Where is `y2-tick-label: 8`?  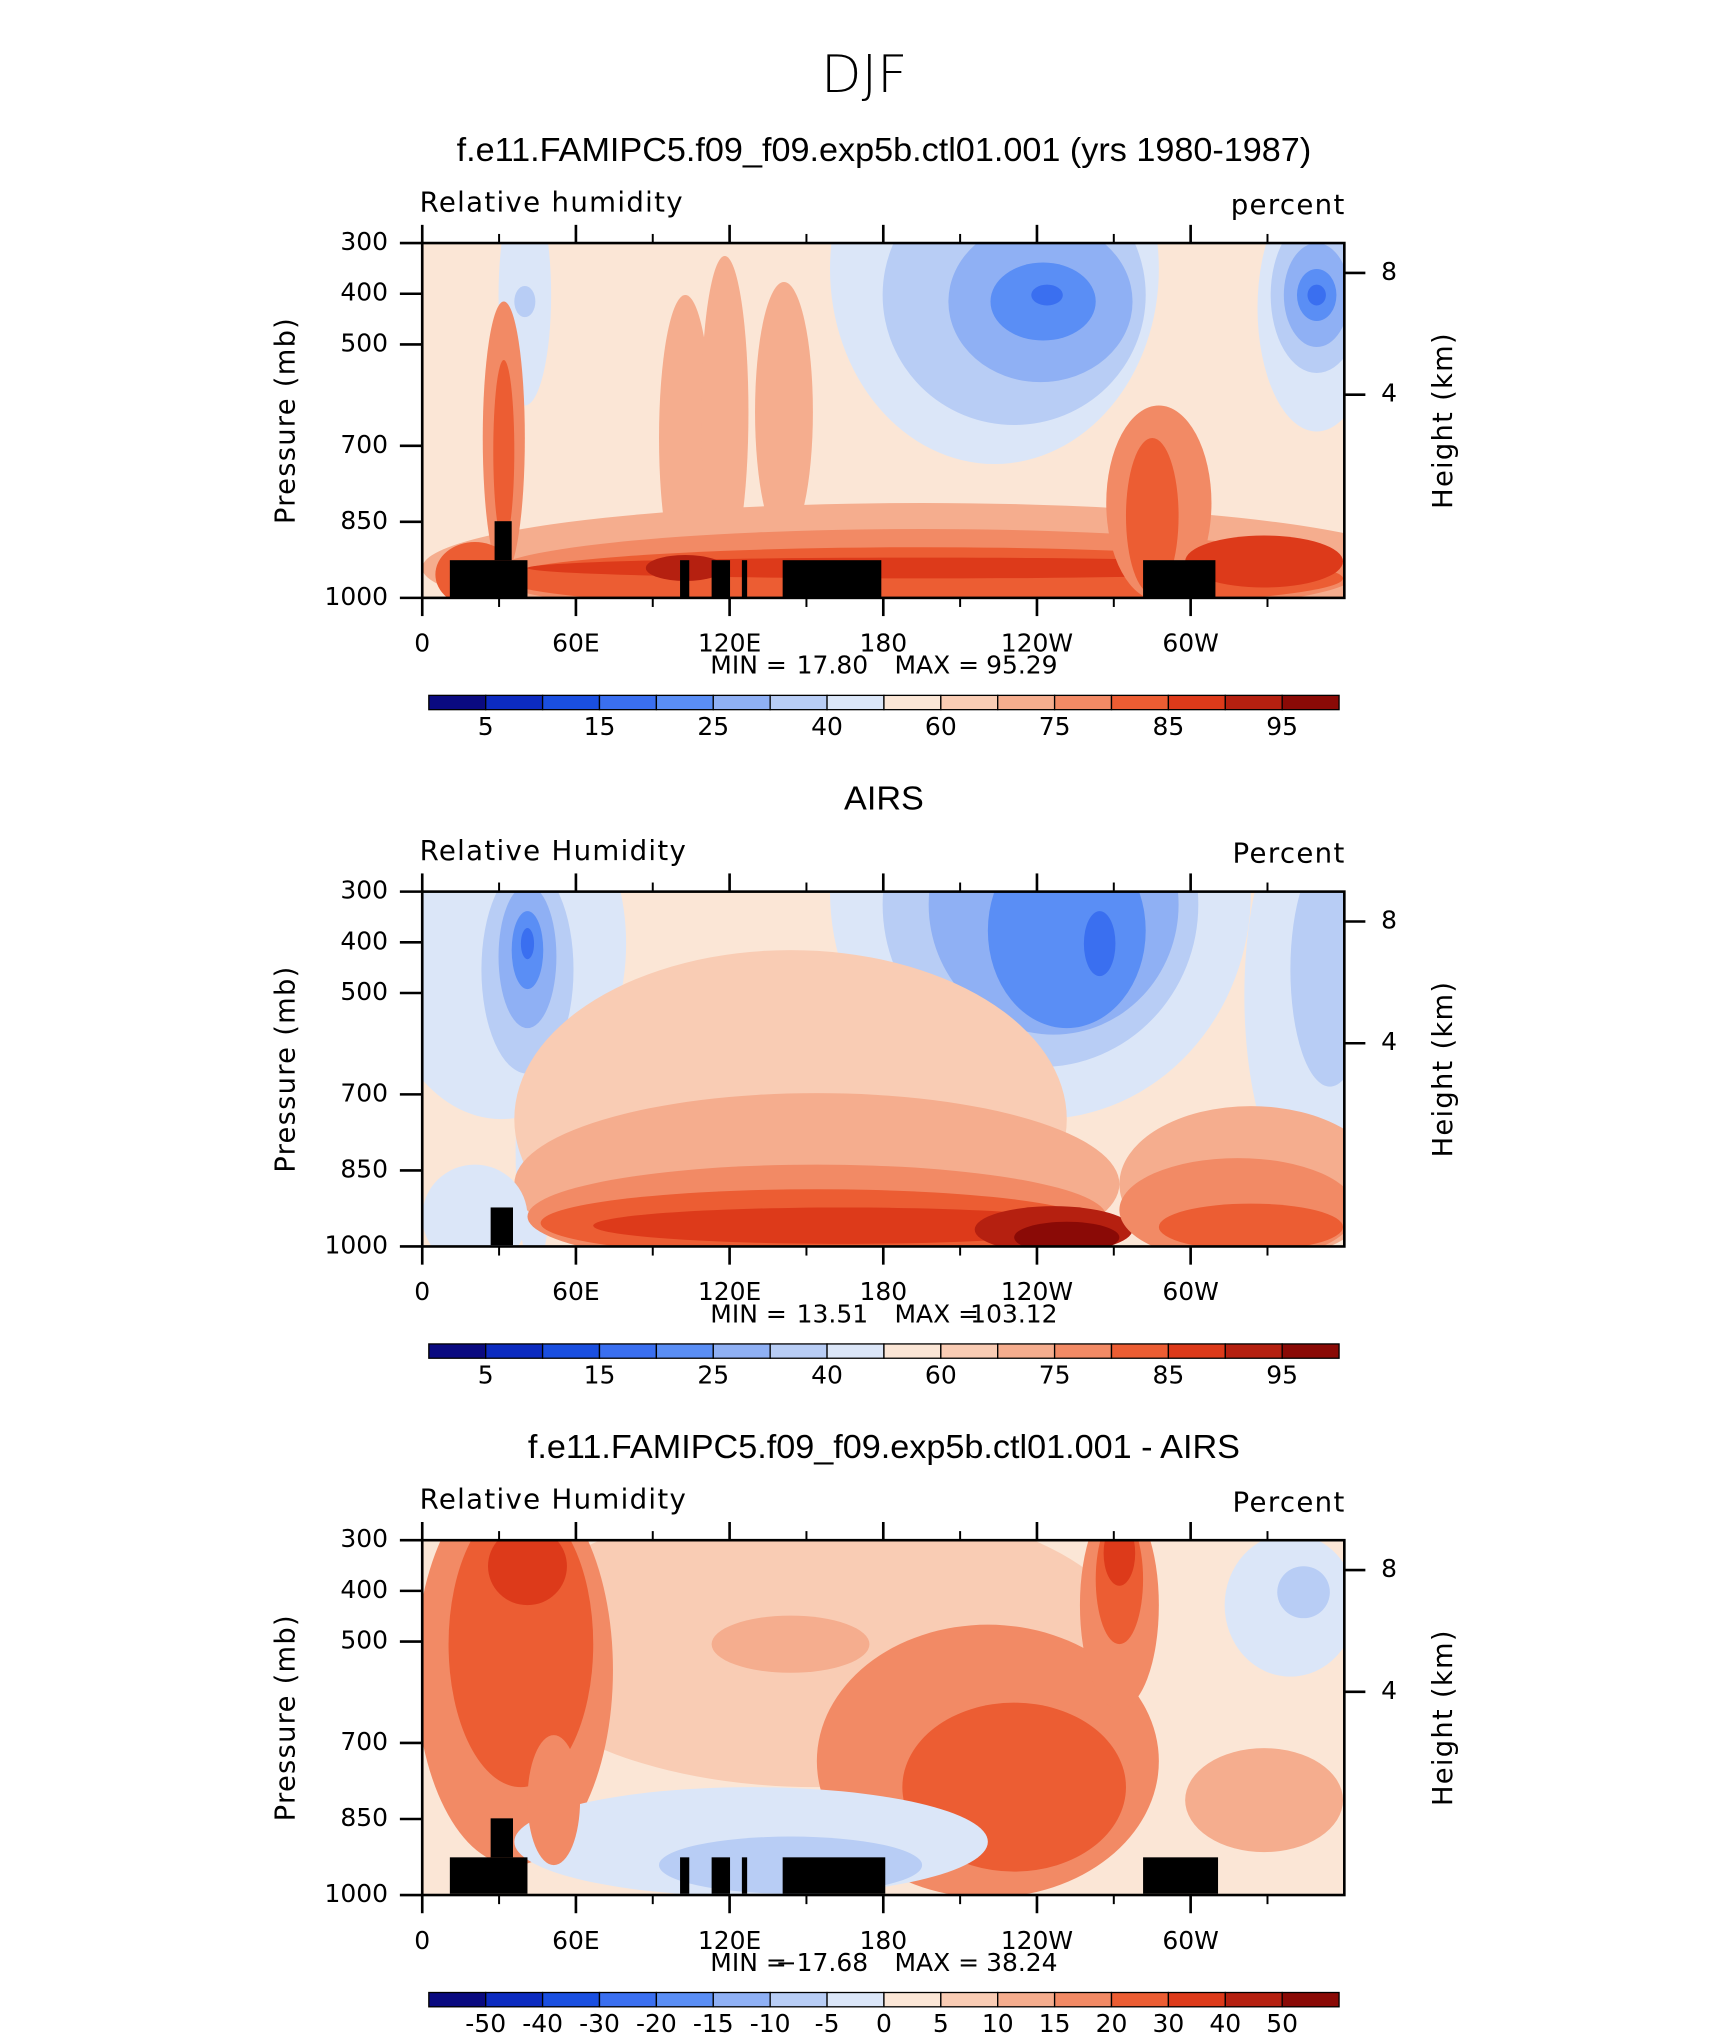
y2-tick-label: 8 is located at coordinates (1389, 271).